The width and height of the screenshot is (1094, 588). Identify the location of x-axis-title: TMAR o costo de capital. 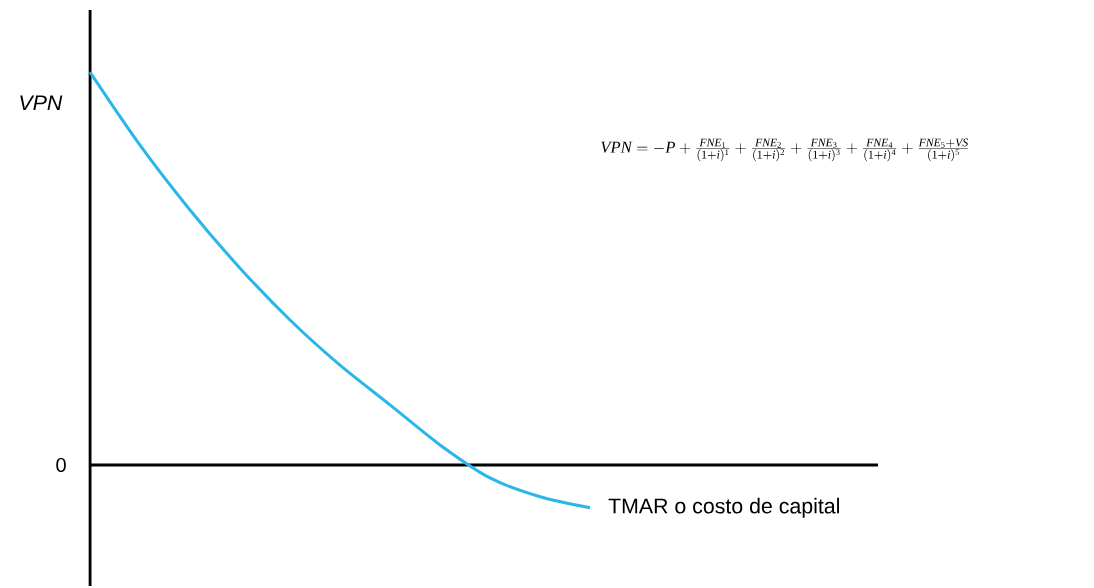
(723, 508).